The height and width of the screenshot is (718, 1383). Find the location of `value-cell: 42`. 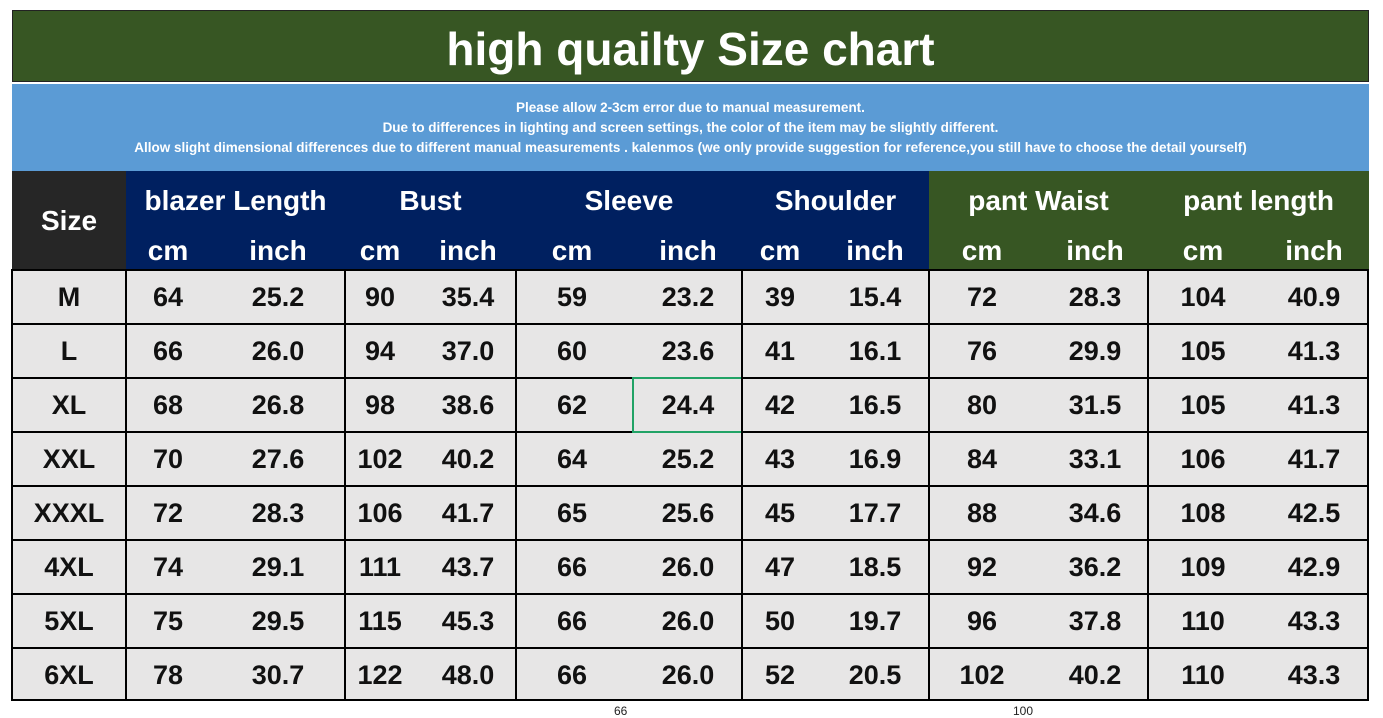

value-cell: 42 is located at coordinates (780, 405).